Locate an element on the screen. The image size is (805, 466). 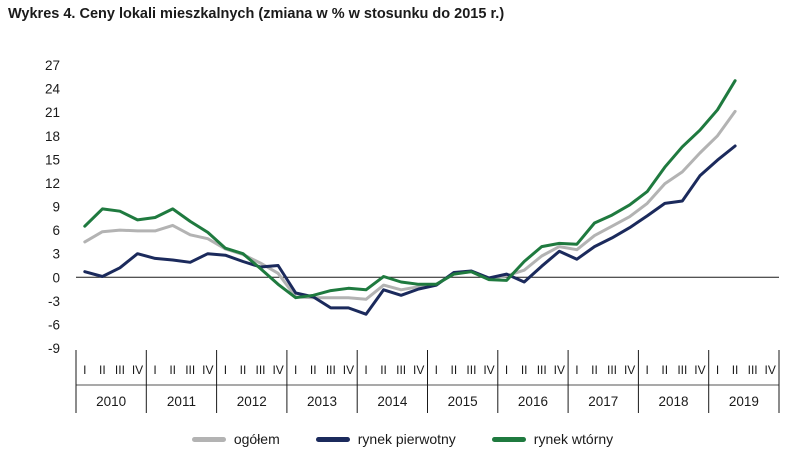
legend: ogółem rynek pierwotny rynek wtórny is located at coordinates (402, 439).